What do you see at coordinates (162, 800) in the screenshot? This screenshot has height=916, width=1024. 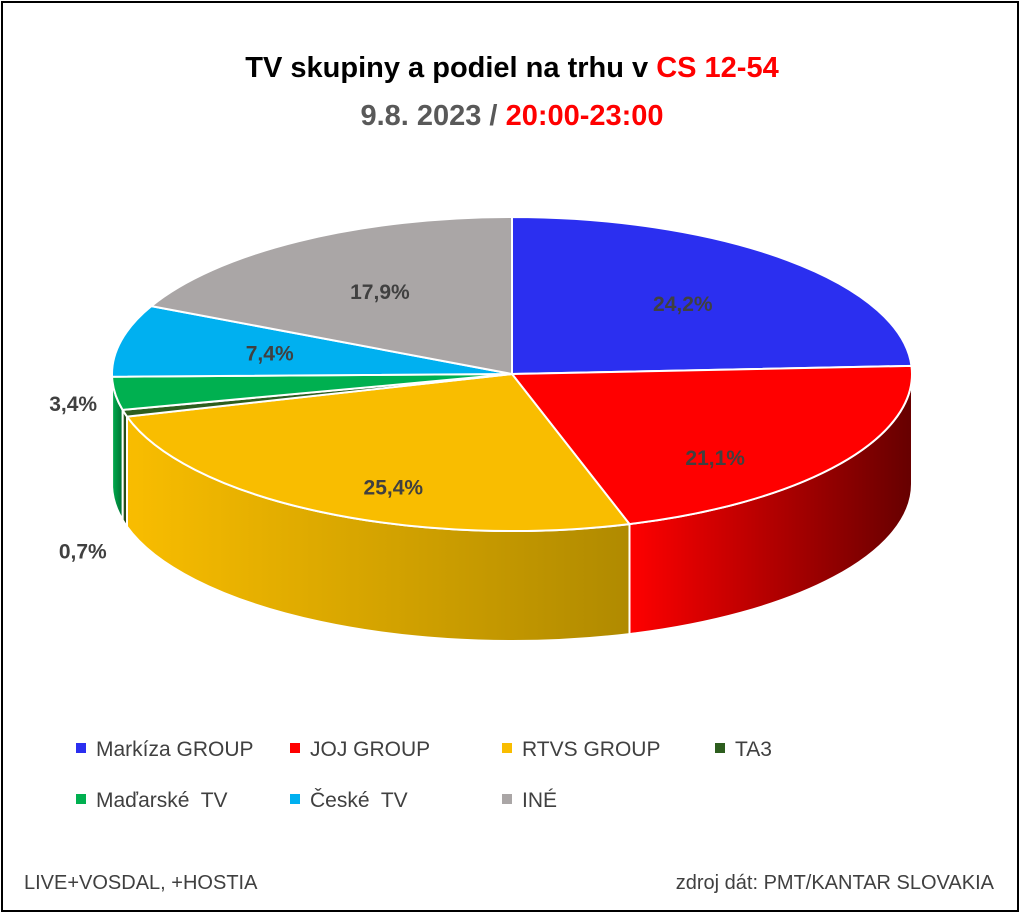 I see `legend-label: Maďarské TV` at bounding box center [162, 800].